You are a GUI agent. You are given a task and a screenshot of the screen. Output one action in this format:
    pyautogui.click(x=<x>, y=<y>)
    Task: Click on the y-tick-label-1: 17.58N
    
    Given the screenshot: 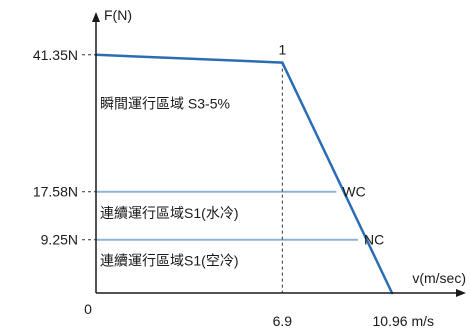 What is the action you would take?
    pyautogui.click(x=55, y=192)
    